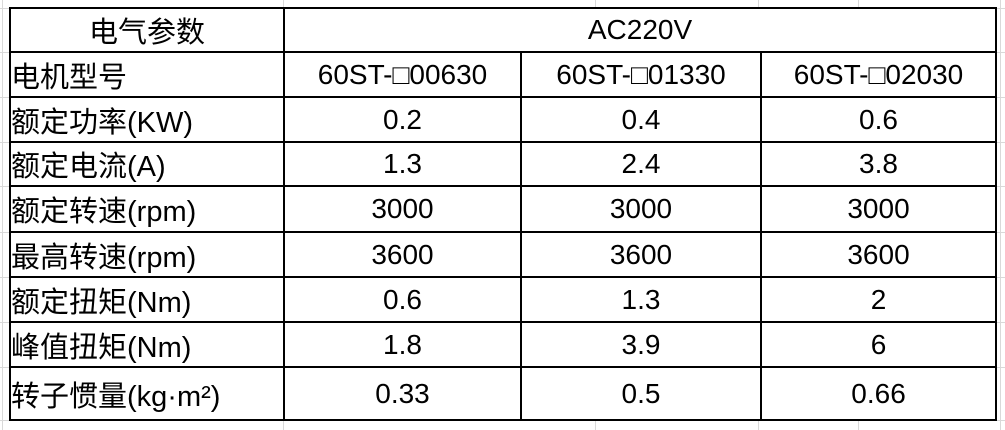 This screenshot has width=1005, height=430. What do you see at coordinates (641, 164) in the screenshot?
I see `rated-current-value-cell: 2.4` at bounding box center [641, 164].